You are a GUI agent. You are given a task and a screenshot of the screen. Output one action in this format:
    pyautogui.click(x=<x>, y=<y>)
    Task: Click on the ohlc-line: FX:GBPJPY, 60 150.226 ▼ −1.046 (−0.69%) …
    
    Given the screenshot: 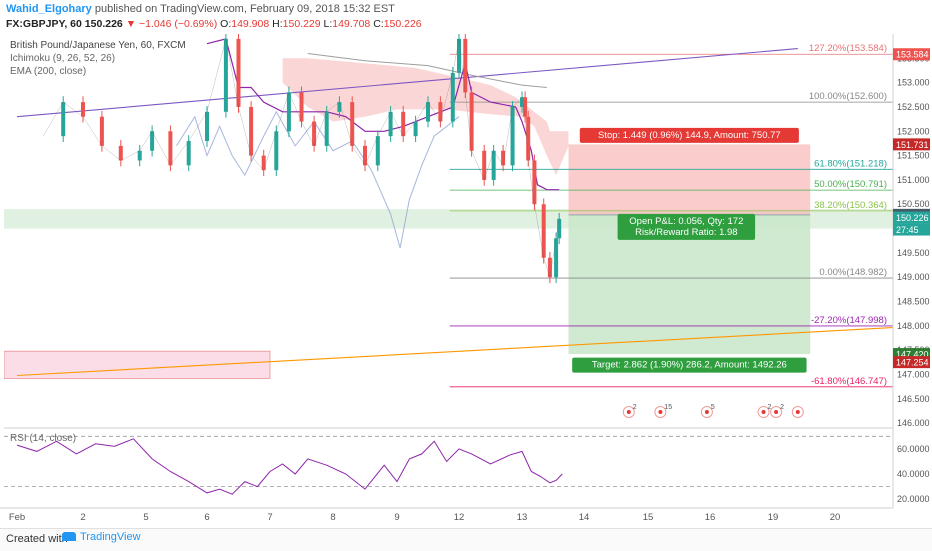 What is the action you would take?
    pyautogui.click(x=214, y=24)
    